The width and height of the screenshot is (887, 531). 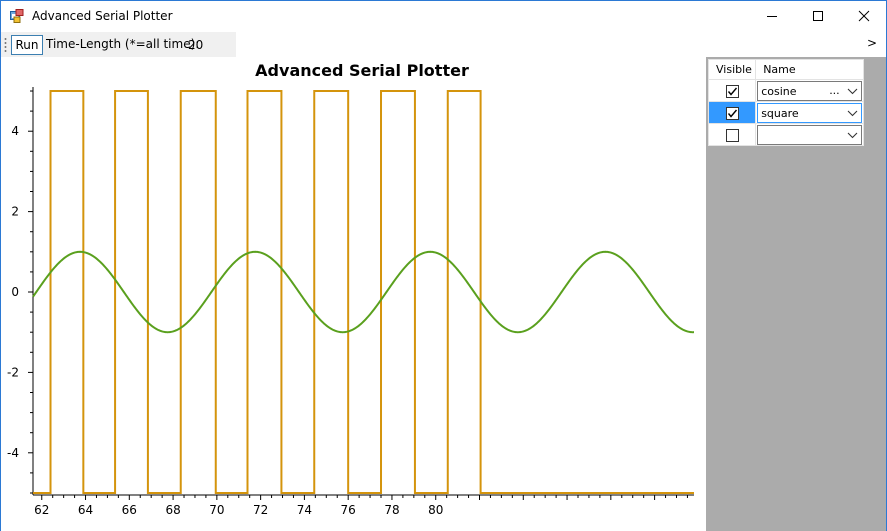 What do you see at coordinates (5, 45) in the screenshot?
I see `toolbar-grip-icon` at bounding box center [5, 45].